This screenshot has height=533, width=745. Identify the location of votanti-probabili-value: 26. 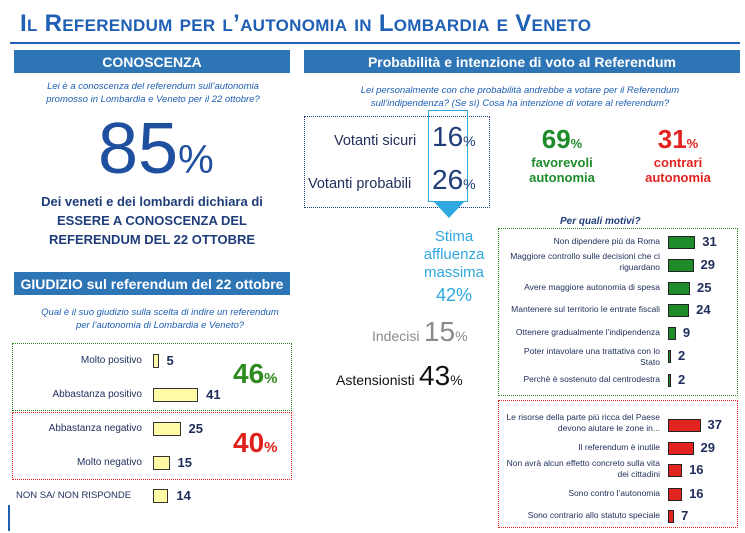
(448, 179).